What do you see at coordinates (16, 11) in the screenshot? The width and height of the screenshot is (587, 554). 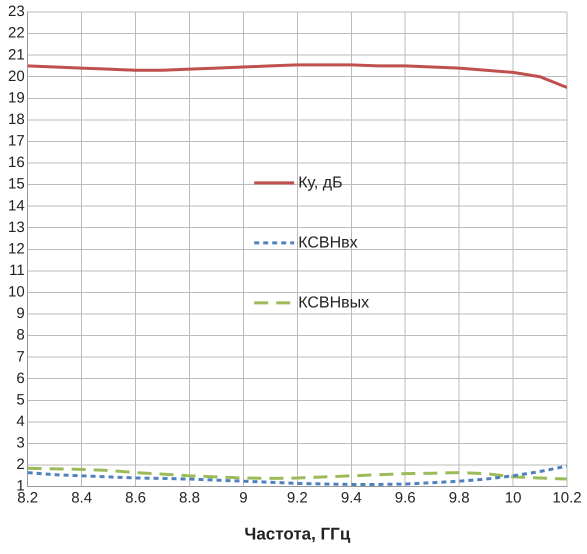 I see `y-tick-label: 23` at bounding box center [16, 11].